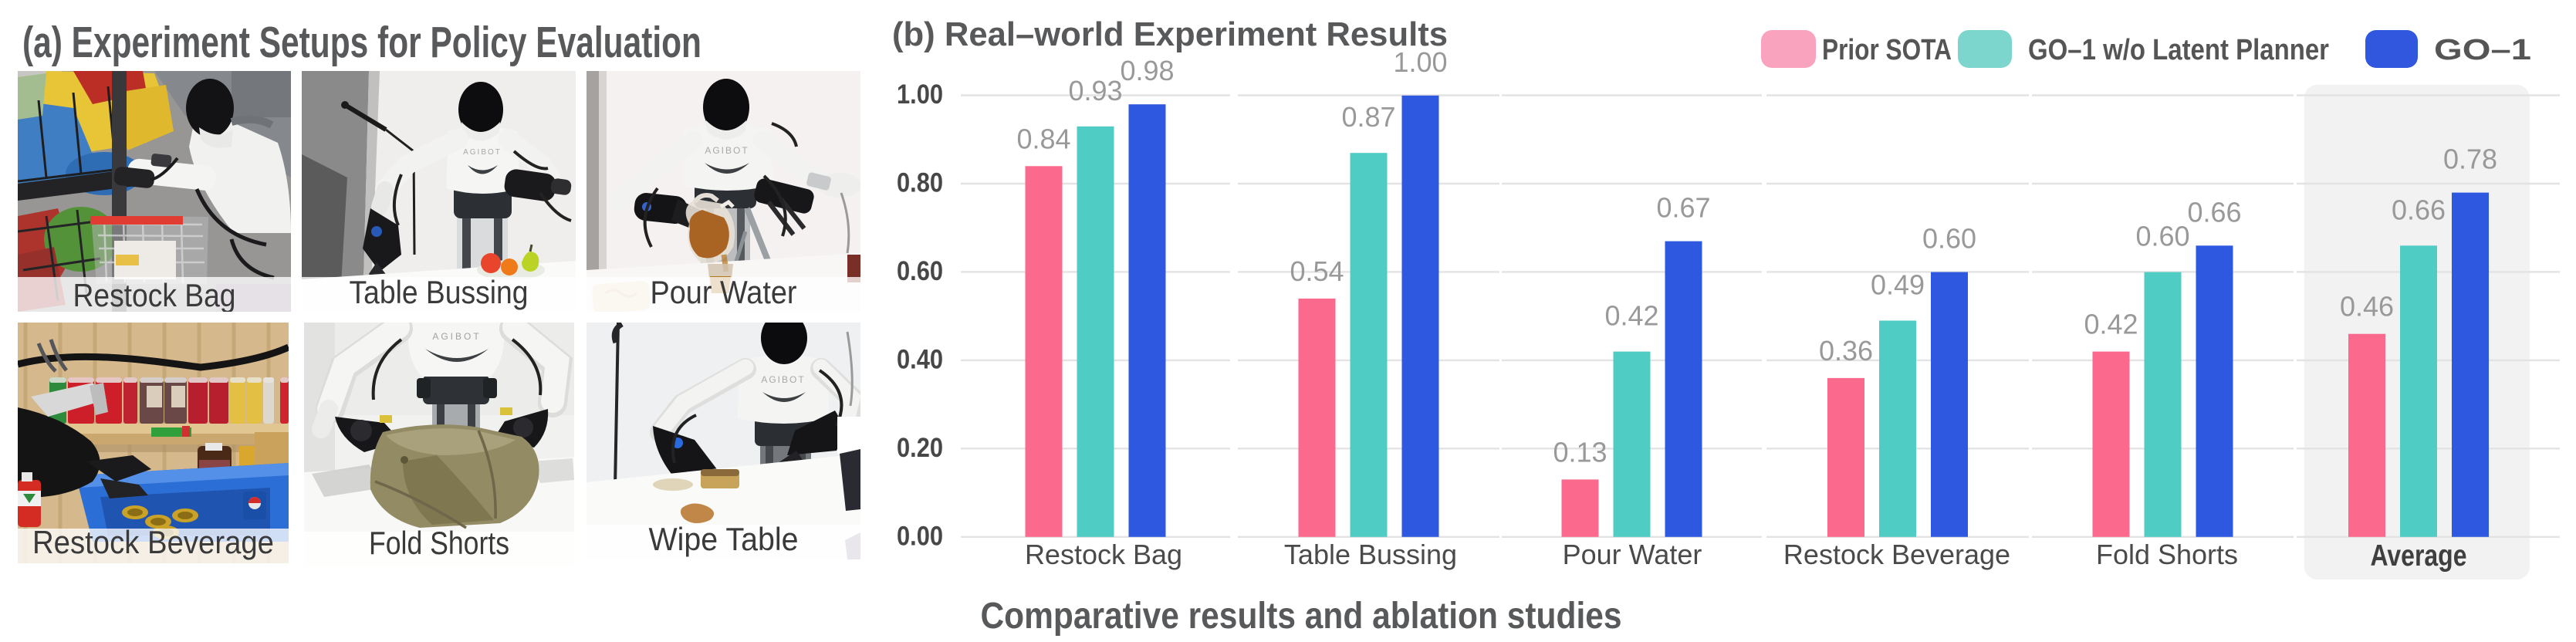 This screenshot has width=2576, height=642. Describe the element at coordinates (2419, 556) in the screenshot. I see `svg-text: Average` at that location.